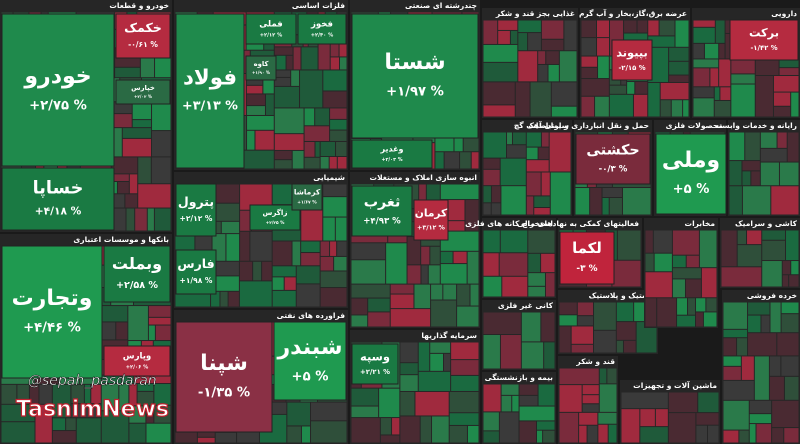 The height and width of the screenshot is (444, 800). Describe the element at coordinates (691, 160) in the screenshot. I see `stock-name: وملی` at that location.